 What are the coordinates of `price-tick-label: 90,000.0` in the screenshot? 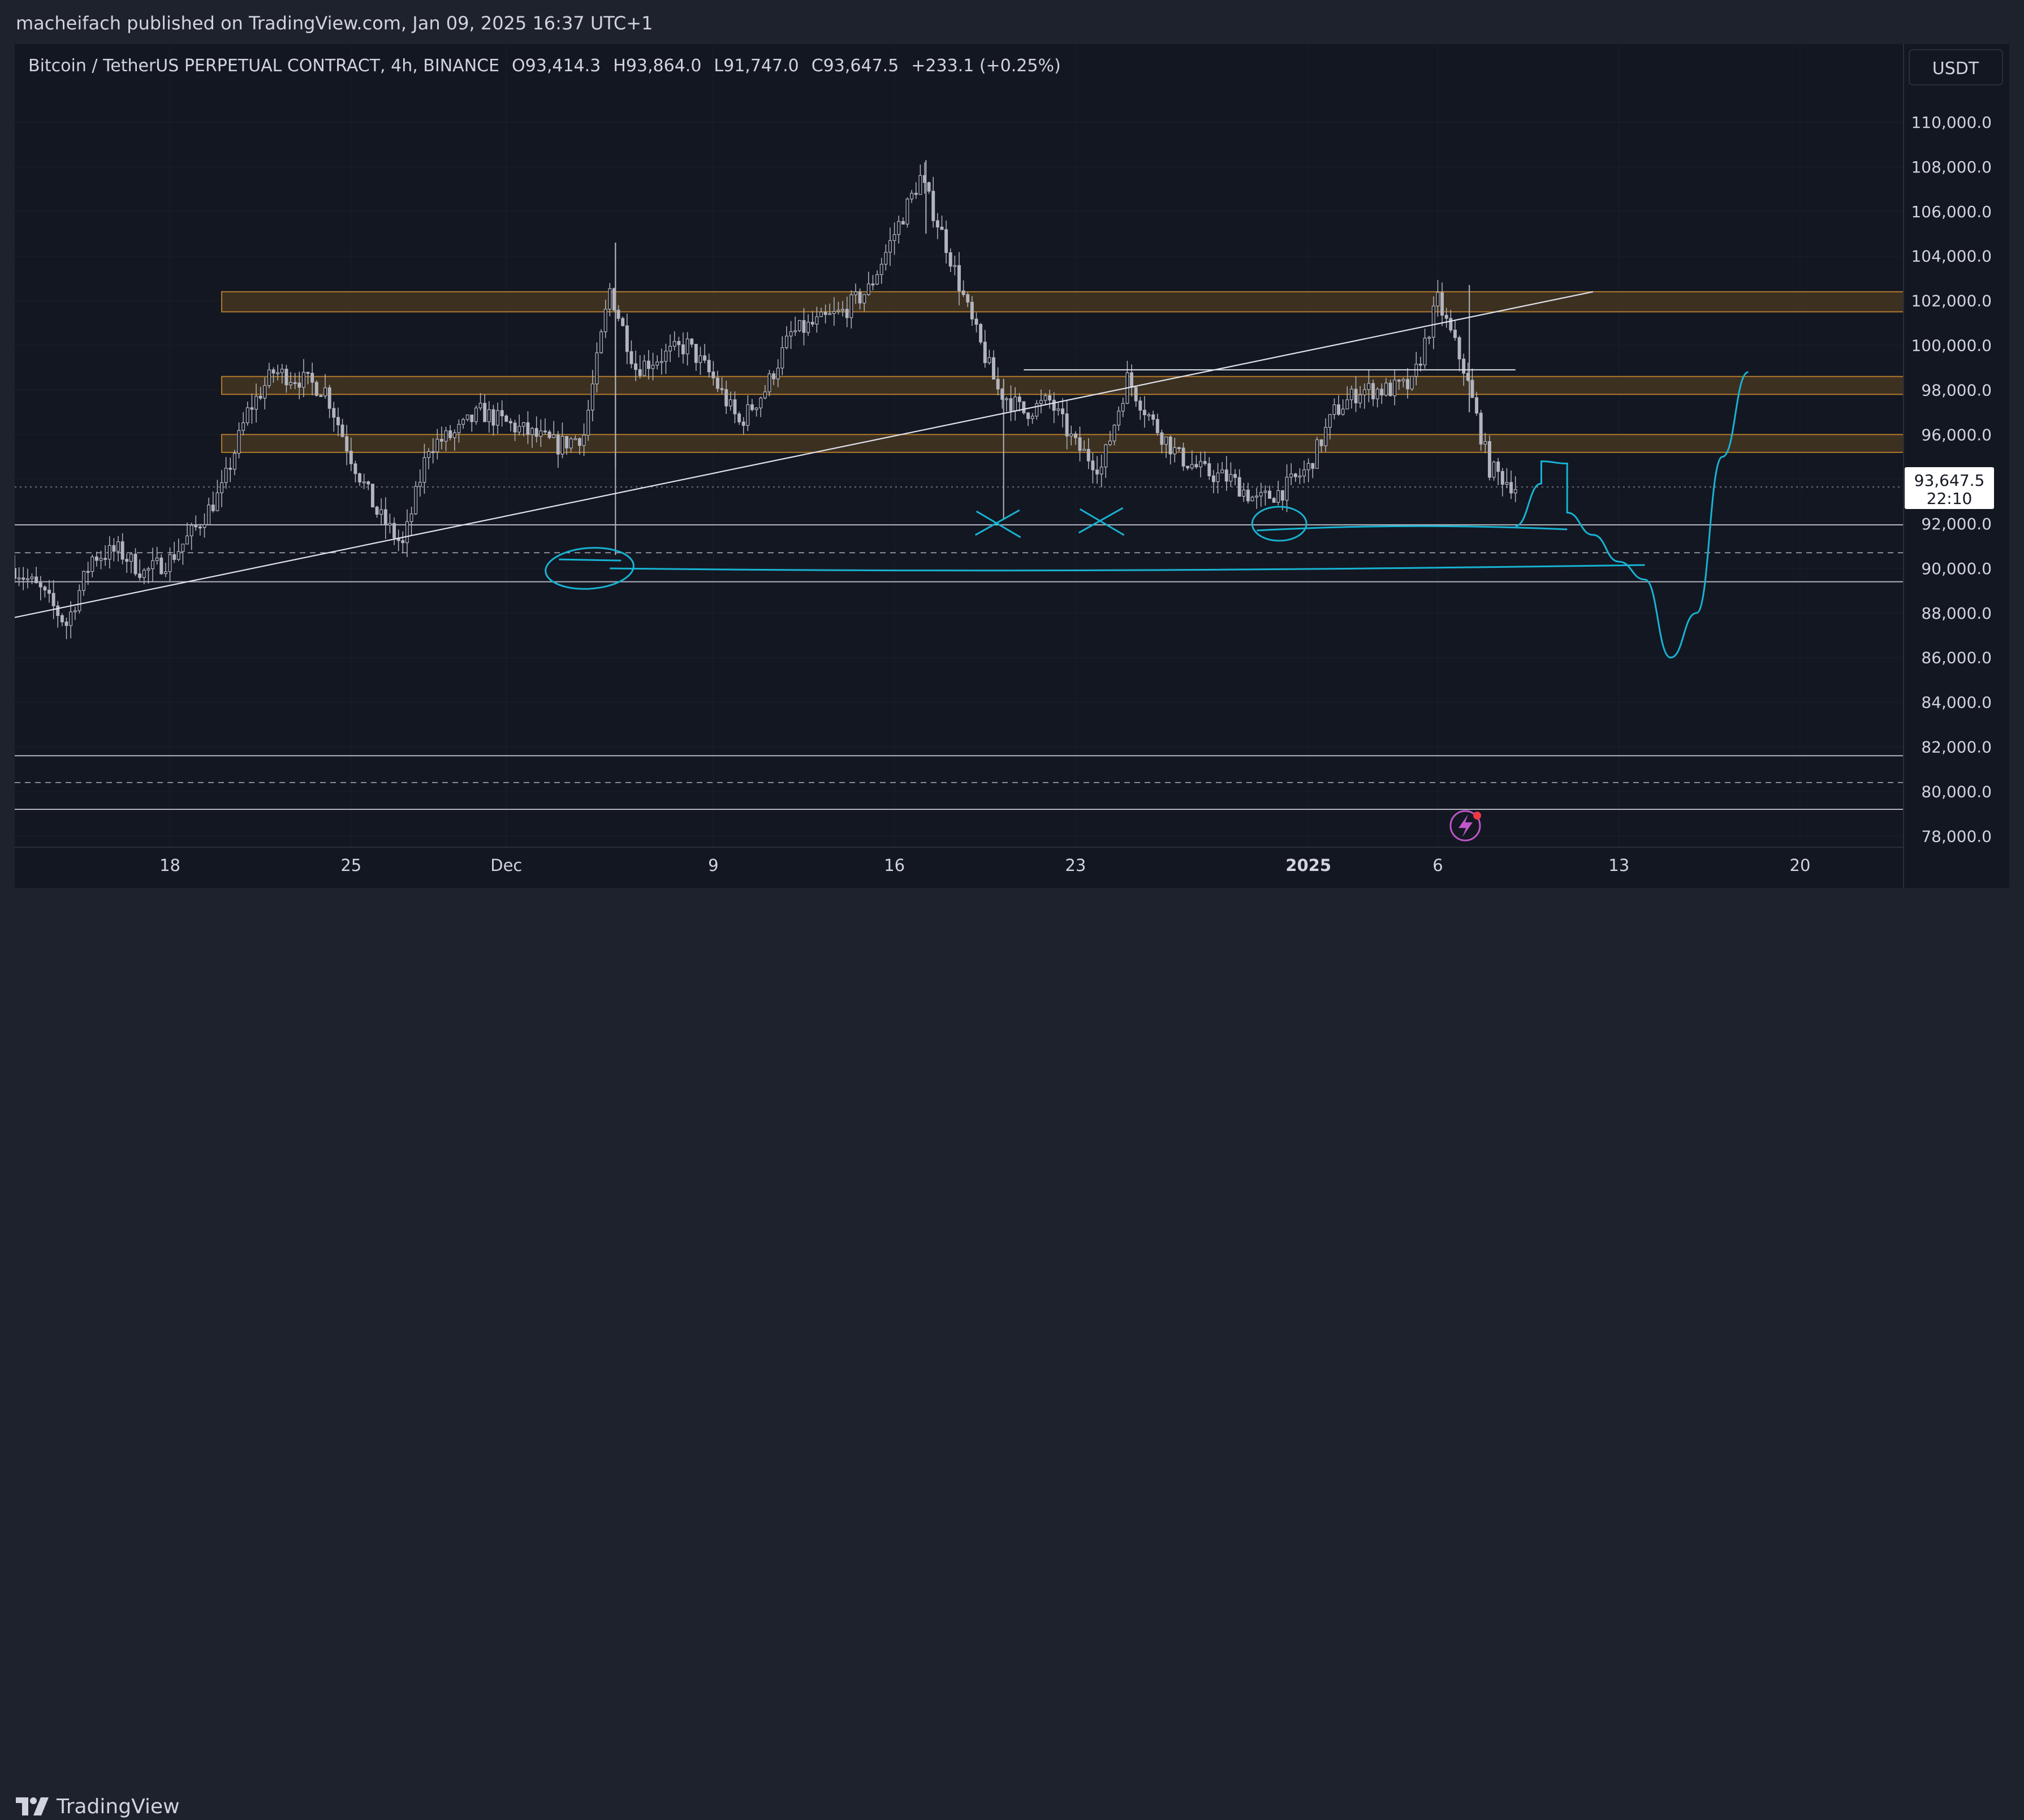 It's located at (1956, 568).